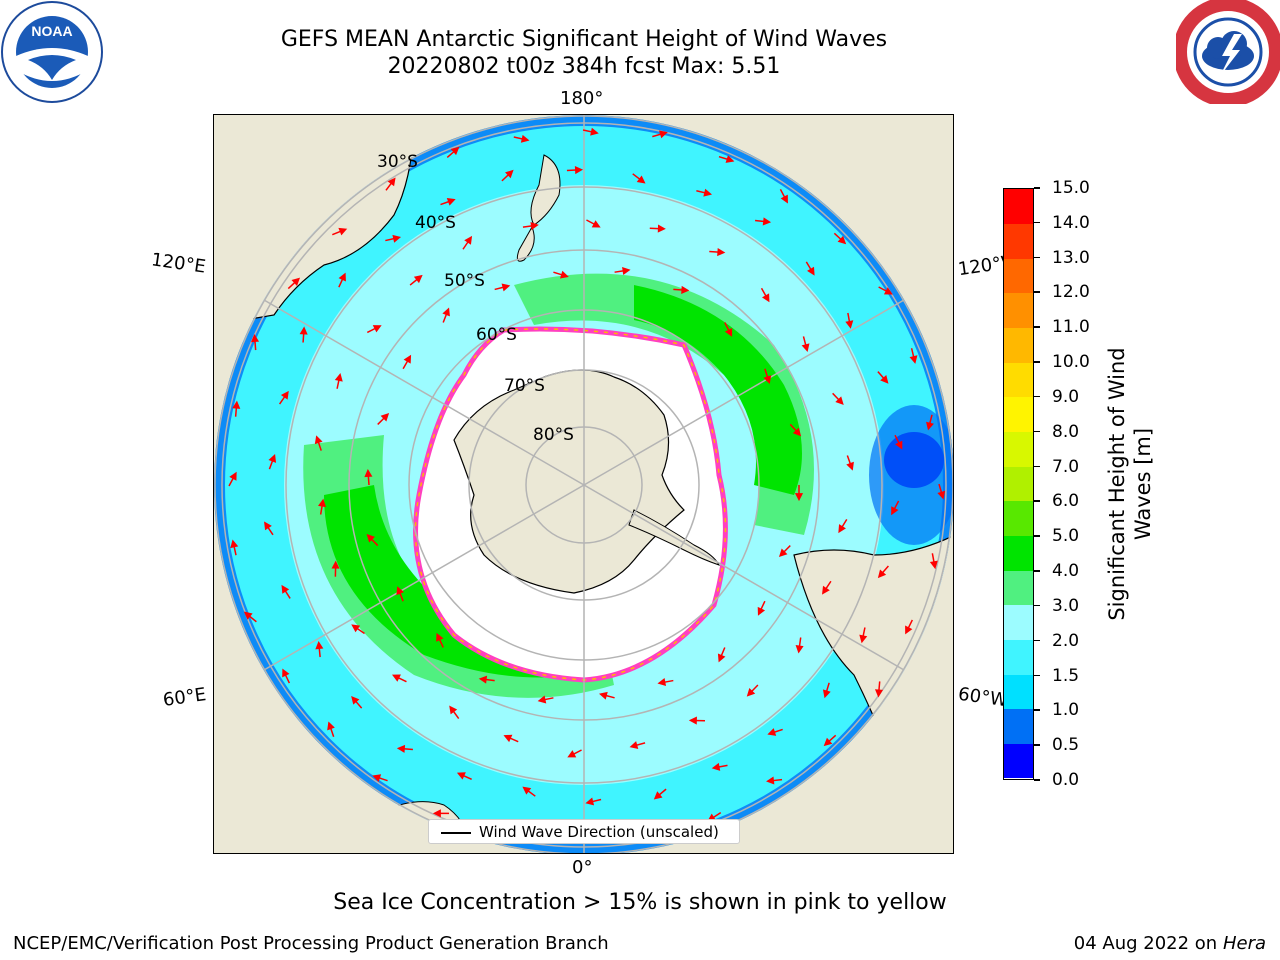 This screenshot has width=1280, height=960. What do you see at coordinates (1071, 257) in the screenshot?
I see `colorbar-tick-label: 13.0` at bounding box center [1071, 257].